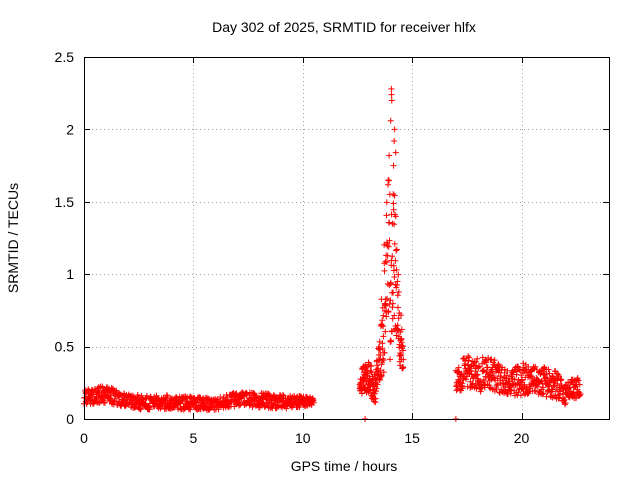 This screenshot has height=485, width=640. Describe the element at coordinates (65, 202) in the screenshot. I see `y-tick-label: 1.5` at that location.